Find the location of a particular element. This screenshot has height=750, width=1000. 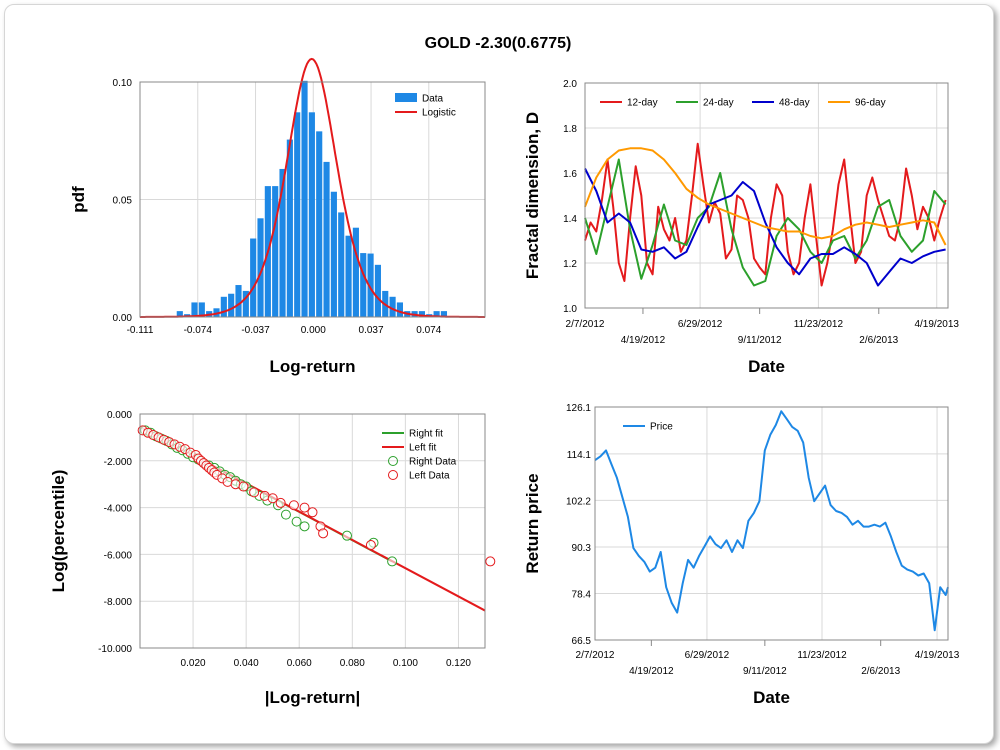

x-tick-label: -0.111 is located at coordinates (140, 330).